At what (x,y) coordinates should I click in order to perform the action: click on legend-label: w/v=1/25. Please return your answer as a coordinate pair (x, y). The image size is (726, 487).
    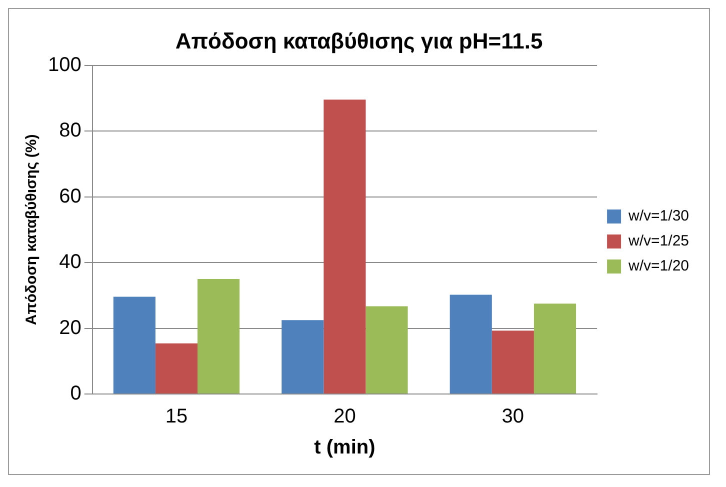
    Looking at the image, I should click on (659, 241).